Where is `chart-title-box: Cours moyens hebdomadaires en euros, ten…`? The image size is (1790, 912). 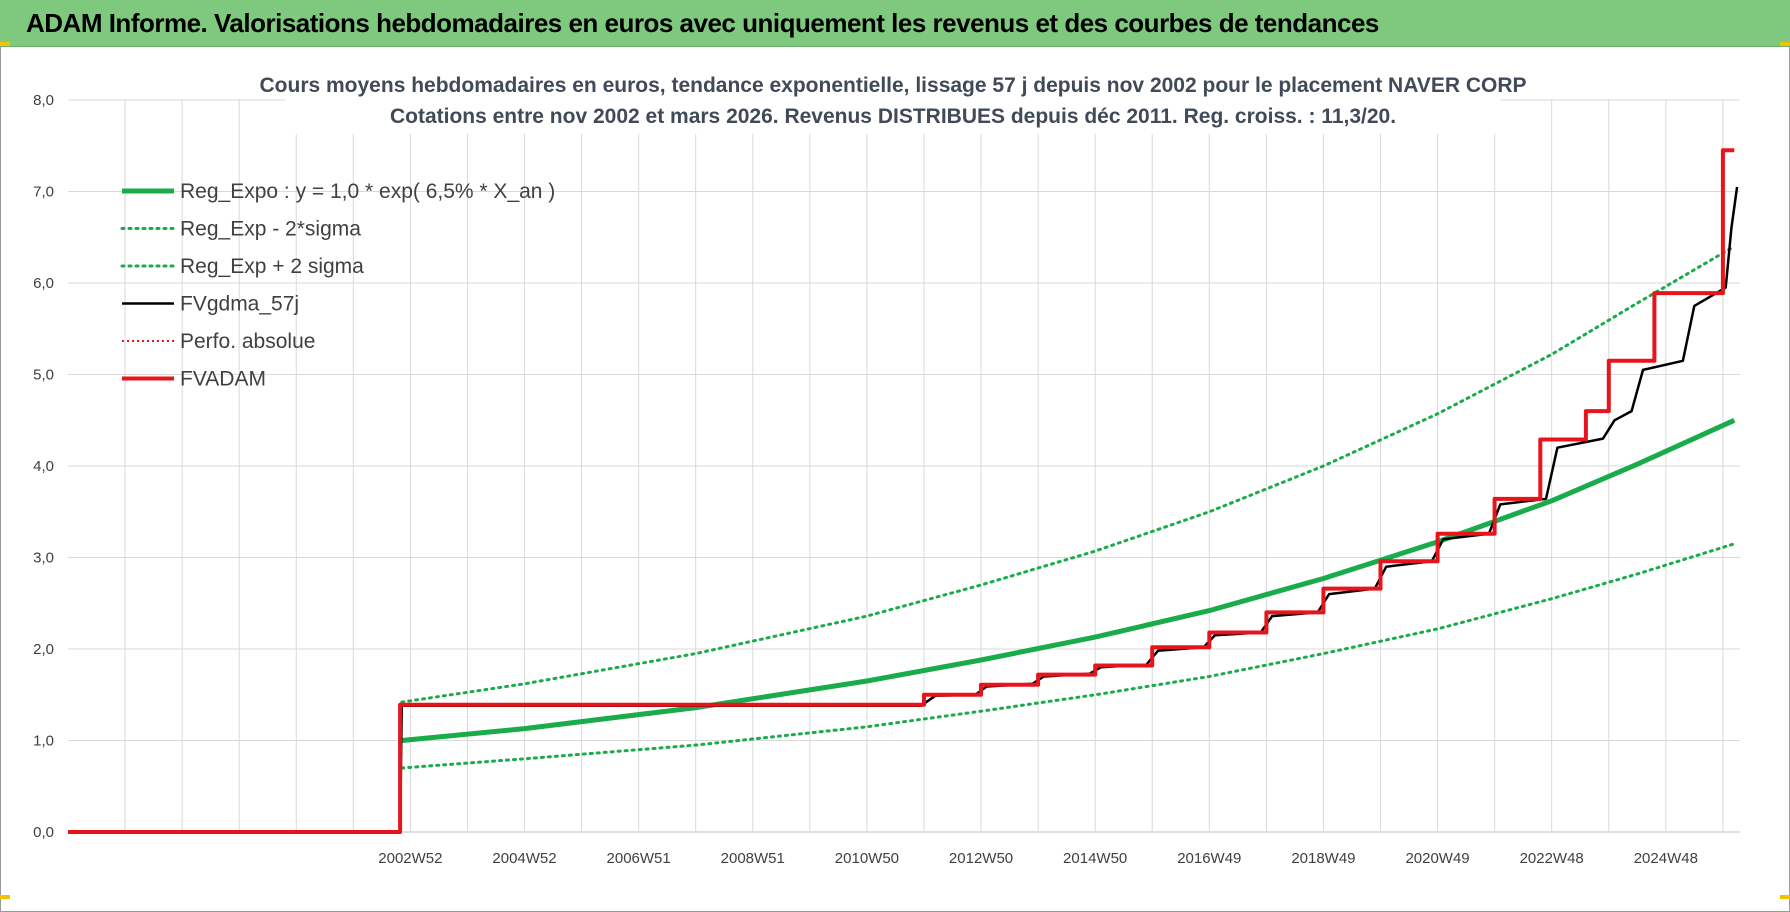 chart-title-box: Cours moyens hebdomadaires en euros, ten… is located at coordinates (893, 100).